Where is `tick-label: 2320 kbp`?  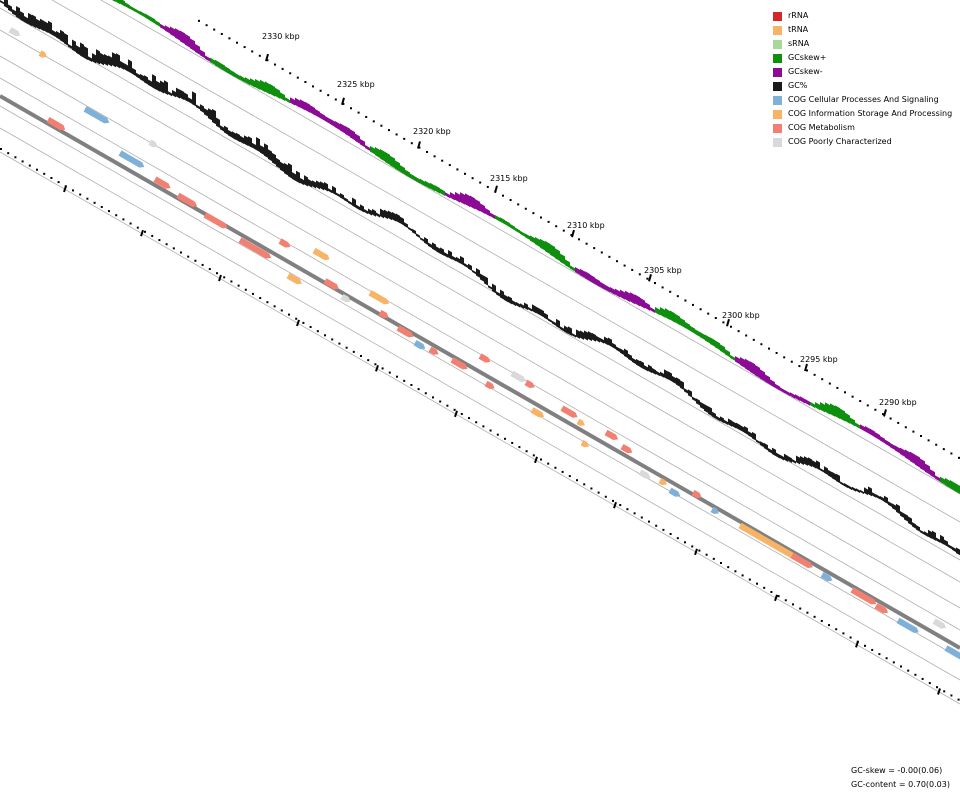 tick-label: 2320 kbp is located at coordinates (432, 131).